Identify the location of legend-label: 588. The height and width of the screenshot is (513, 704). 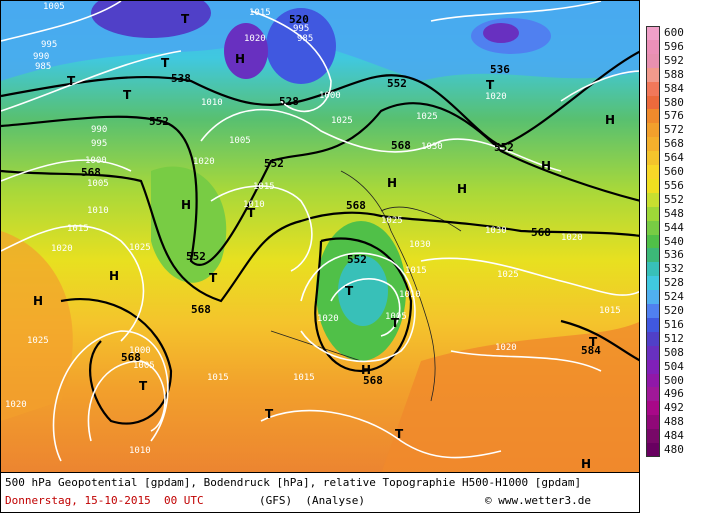
(674, 74).